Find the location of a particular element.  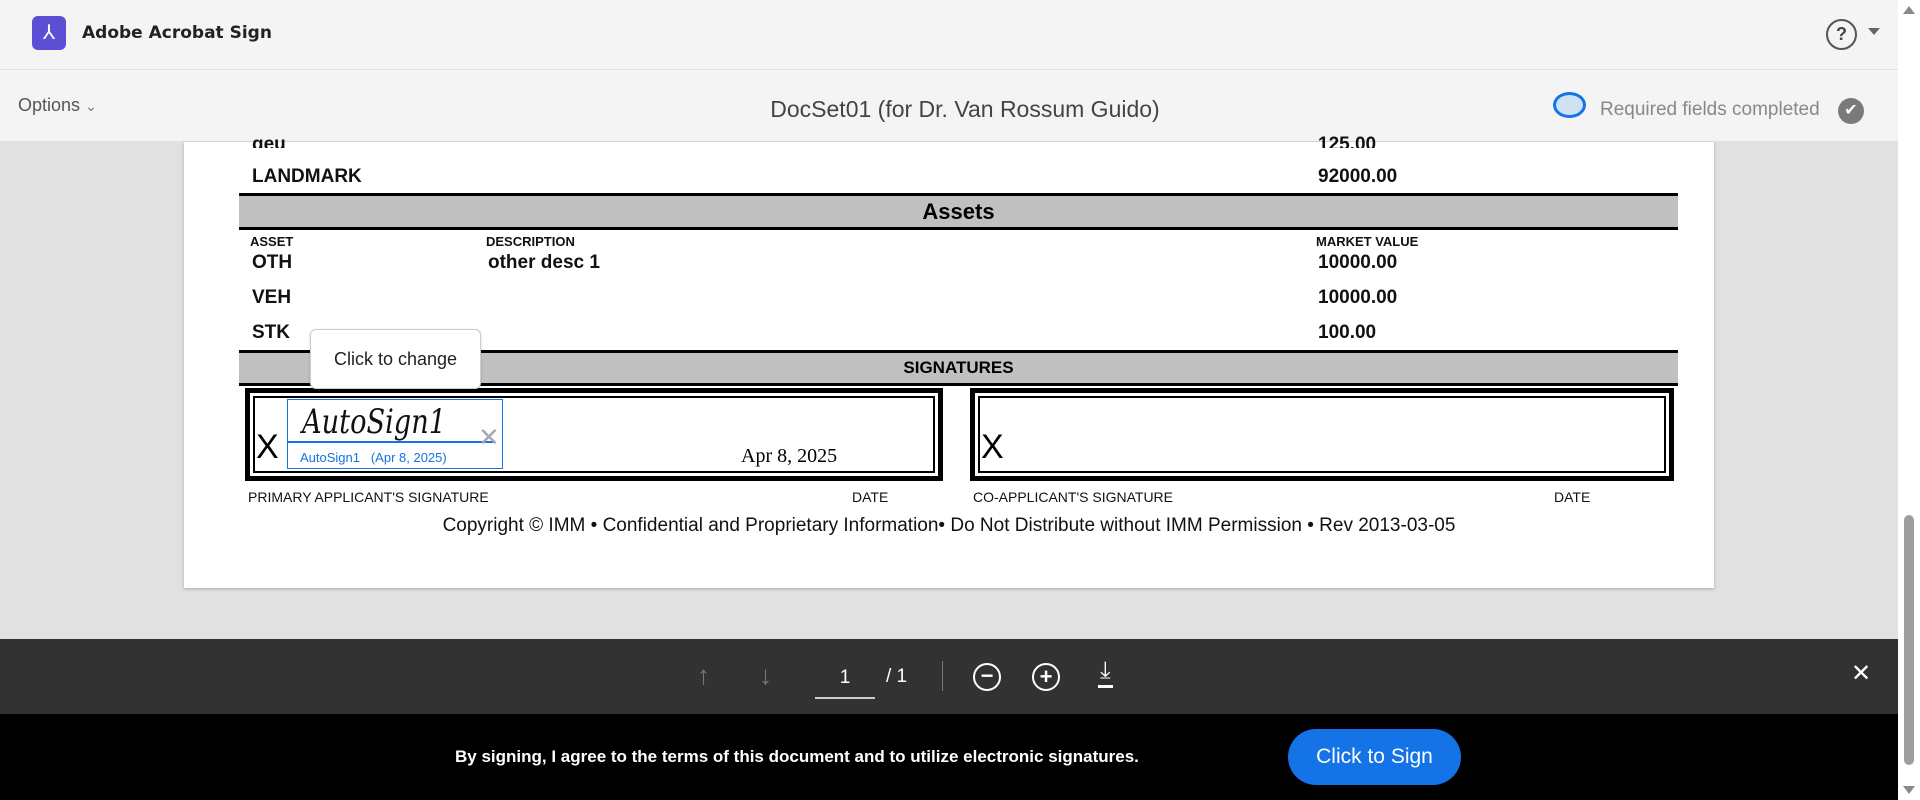

signature-caption: AutoSign1 (Apr 8, 2025) is located at coordinates (373, 457).